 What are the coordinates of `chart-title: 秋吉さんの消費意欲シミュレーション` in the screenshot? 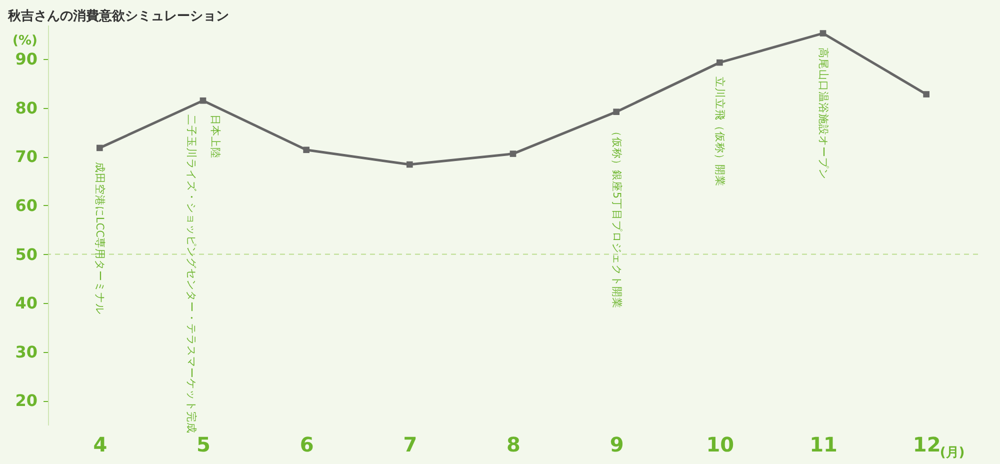 It's located at (118, 16).